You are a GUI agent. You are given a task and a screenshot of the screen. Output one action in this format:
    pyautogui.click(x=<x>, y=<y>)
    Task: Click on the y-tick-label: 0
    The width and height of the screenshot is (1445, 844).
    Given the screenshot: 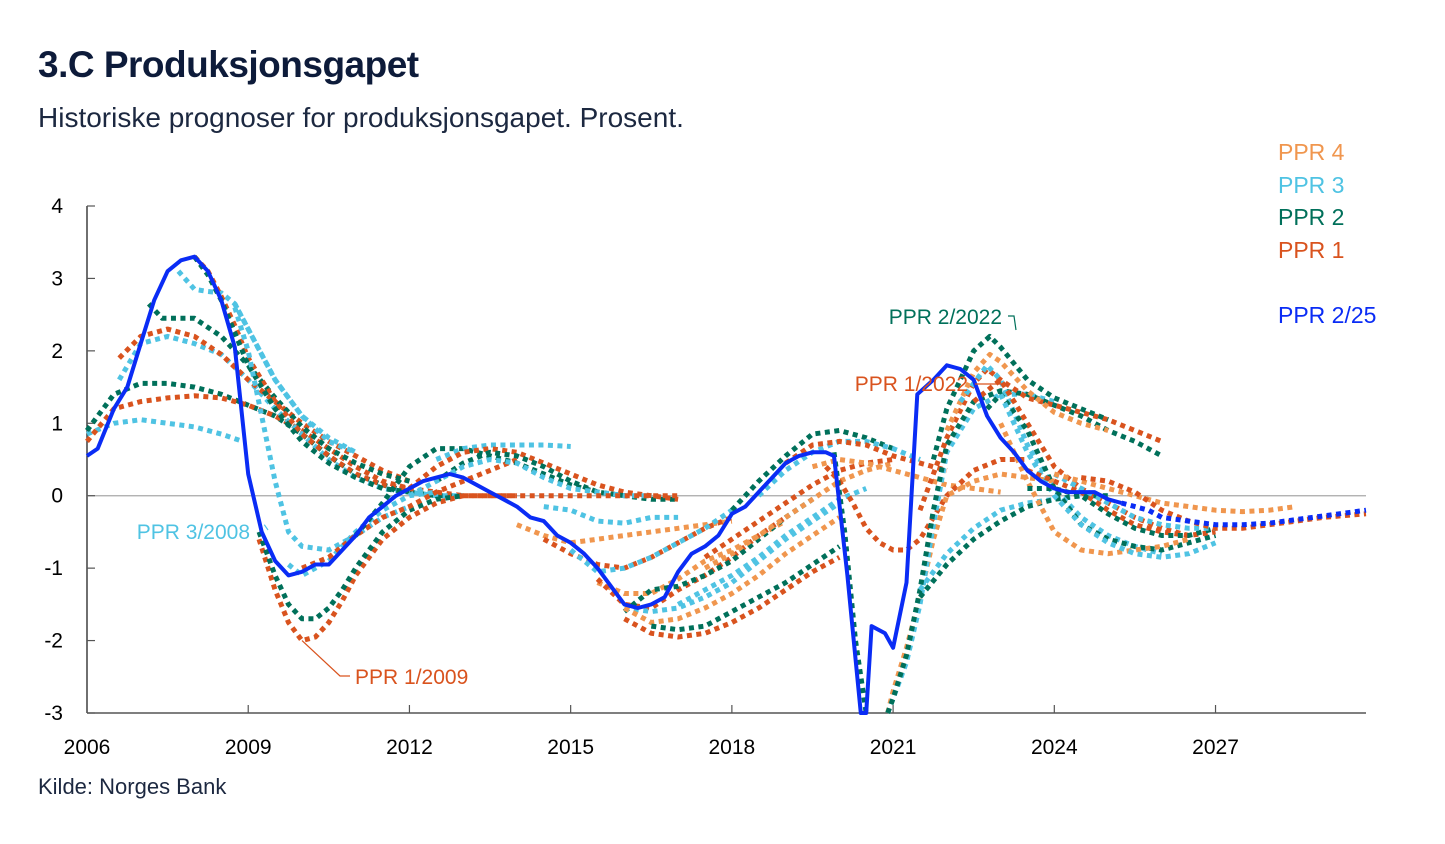 What is the action you would take?
    pyautogui.click(x=57, y=496)
    